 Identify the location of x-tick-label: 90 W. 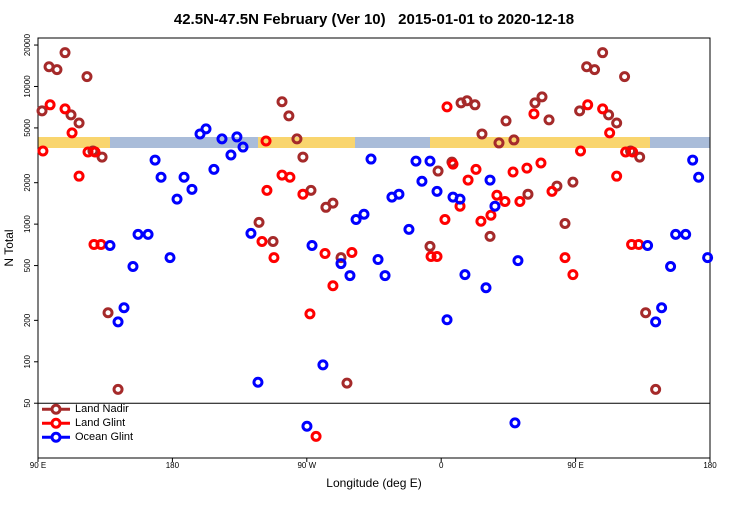
(306, 465).